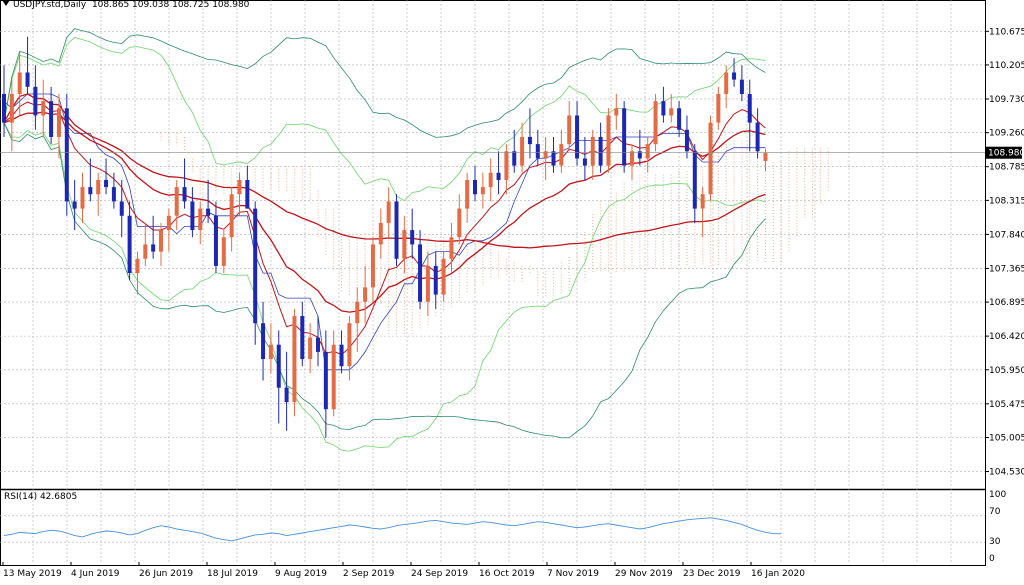  I want to click on x-tick-label: 29 Nov 2019, so click(644, 574).